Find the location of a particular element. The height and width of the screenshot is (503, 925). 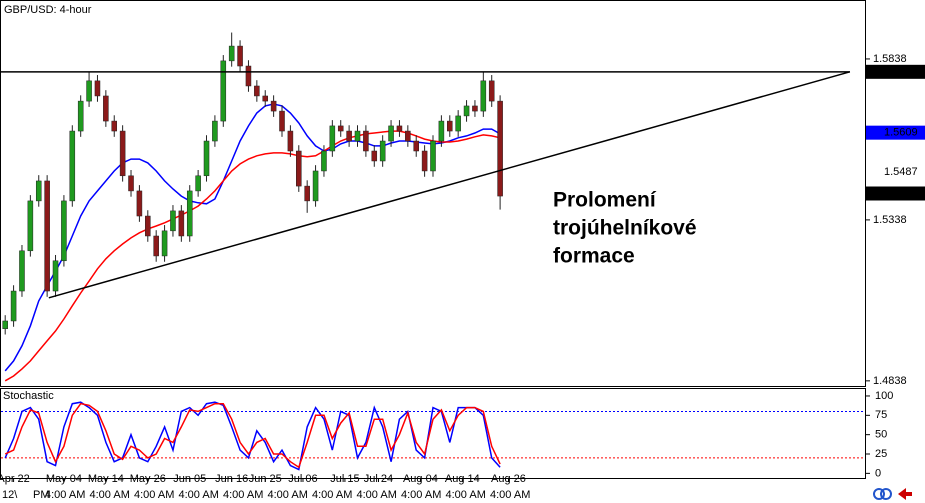

annotation: trojúhelníkové is located at coordinates (625, 228).